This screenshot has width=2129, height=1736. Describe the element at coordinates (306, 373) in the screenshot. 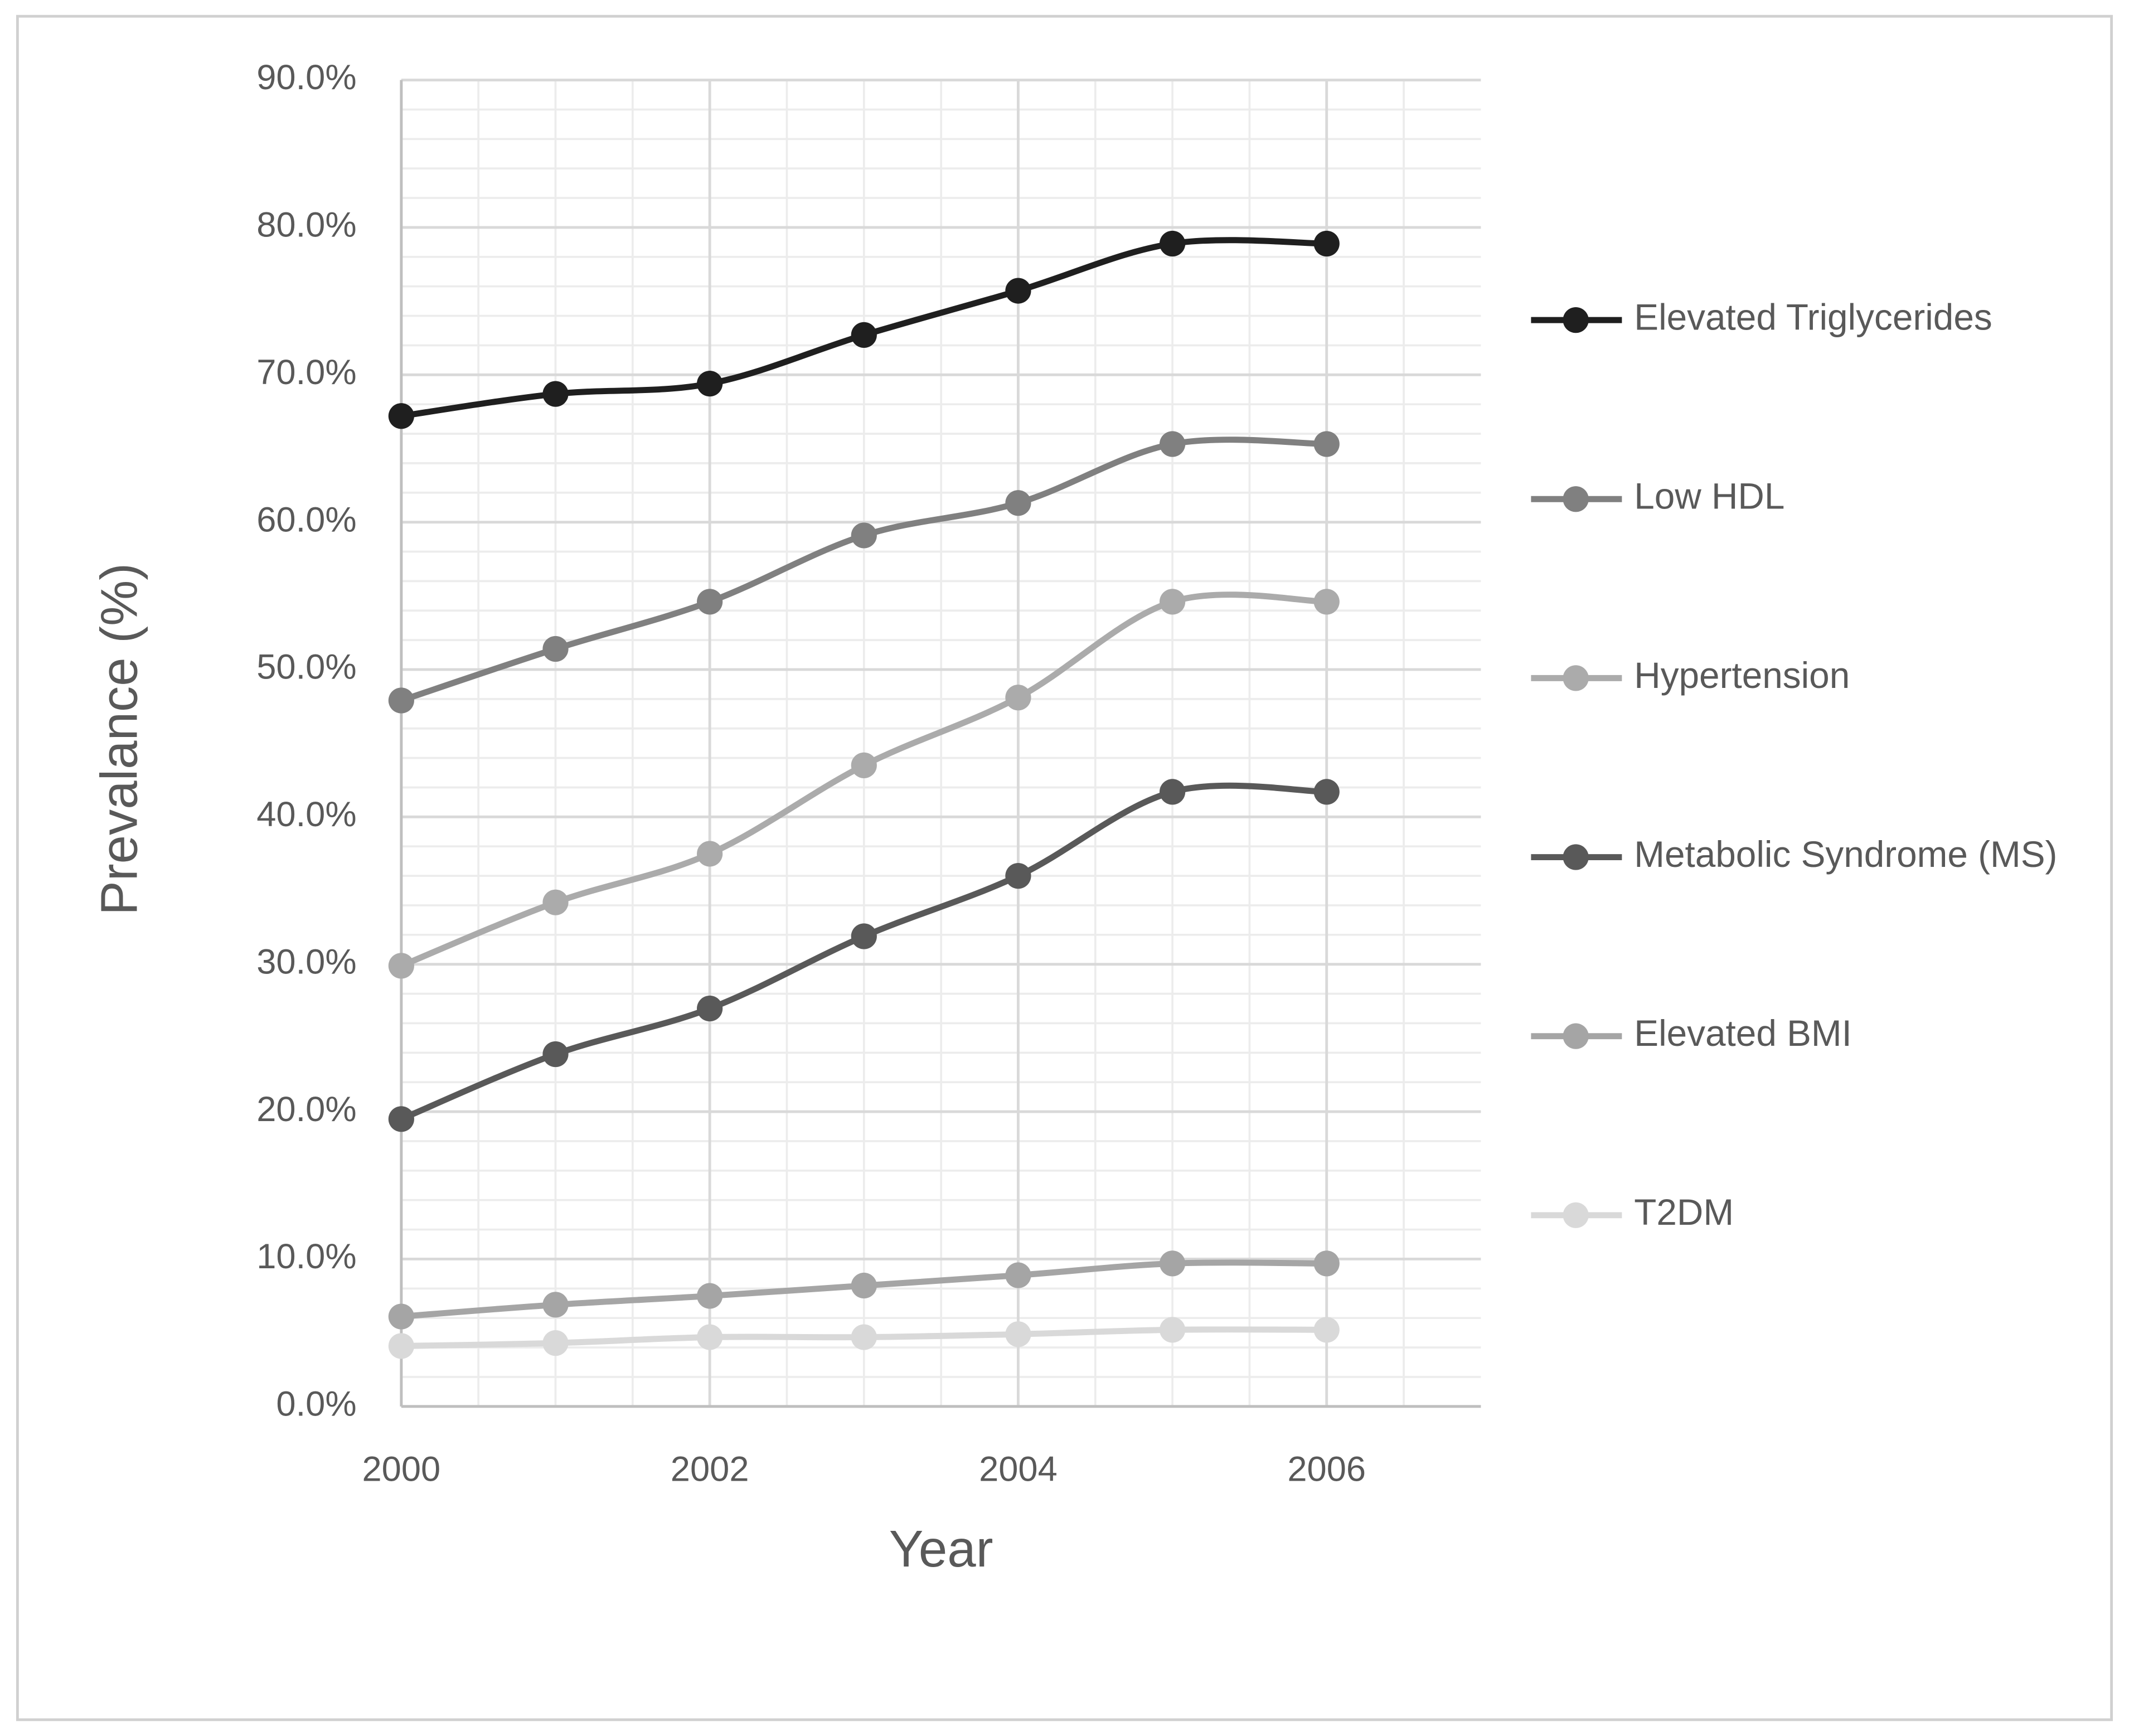

I see `y-tick-label: 70.0%` at that location.